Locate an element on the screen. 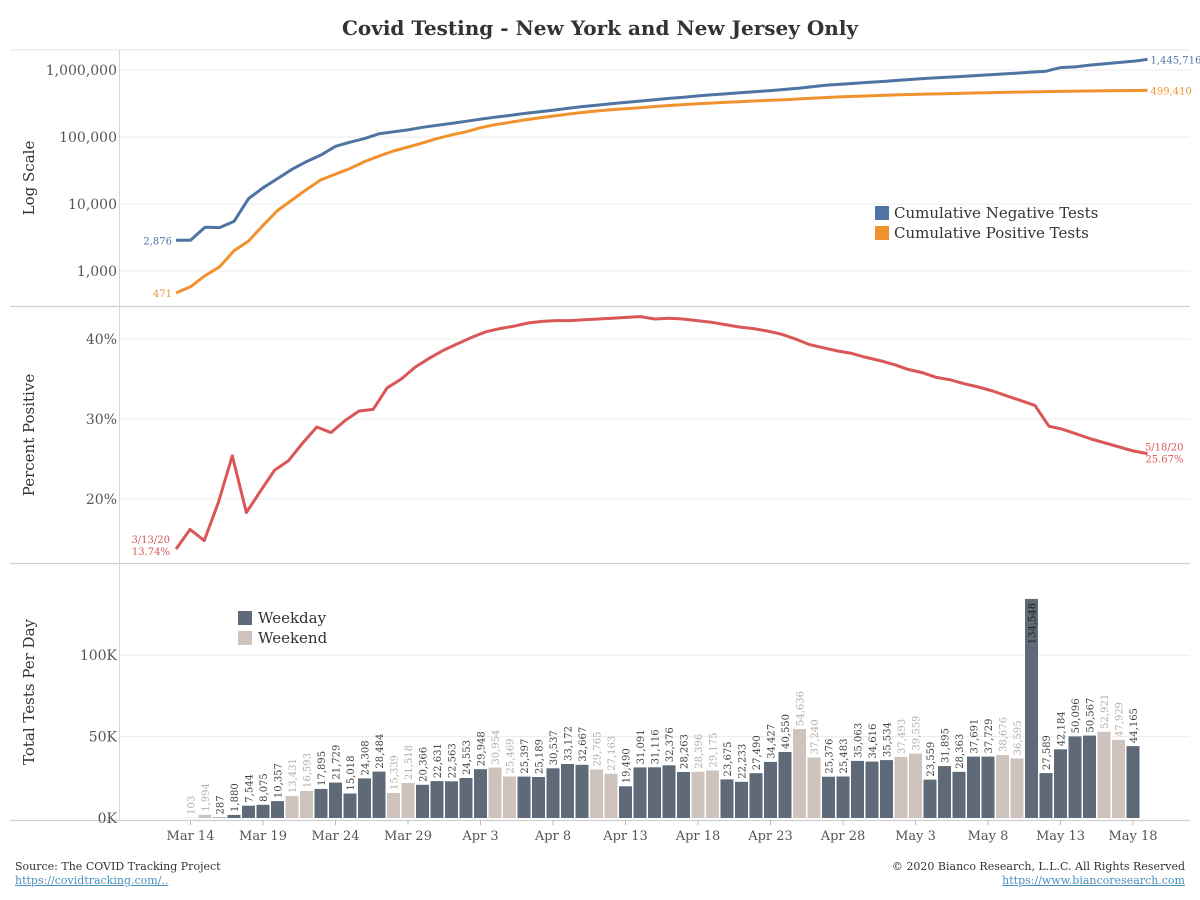 Image resolution: width=1200 pixels, height=900 pixels. y-tick-label: 50K is located at coordinates (103, 738).